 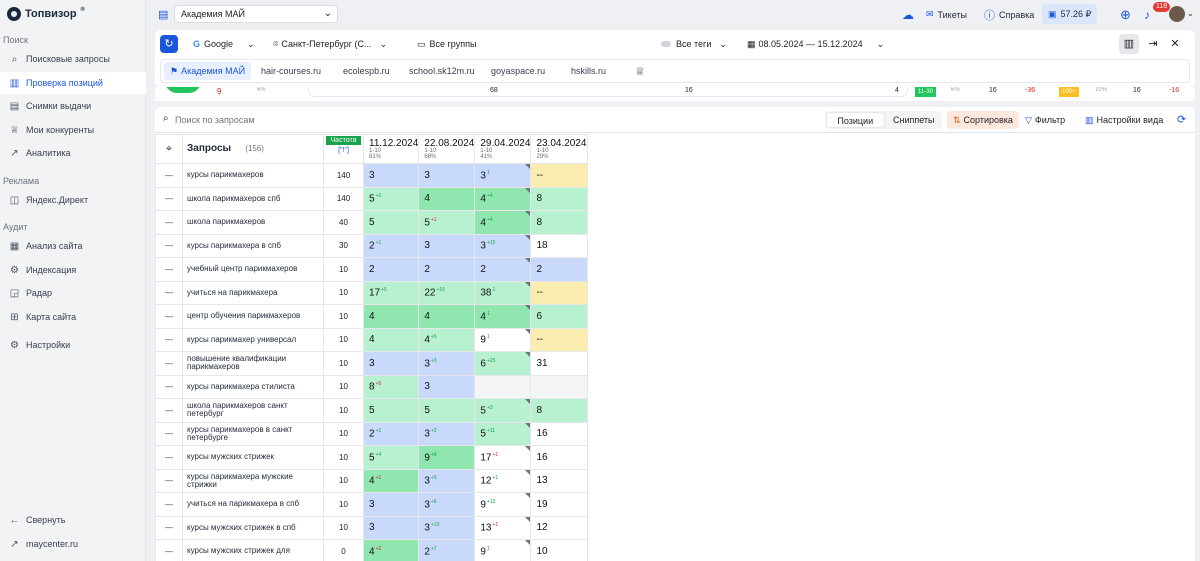 I want to click on tools-button: ✕, so click(x=1175, y=44).